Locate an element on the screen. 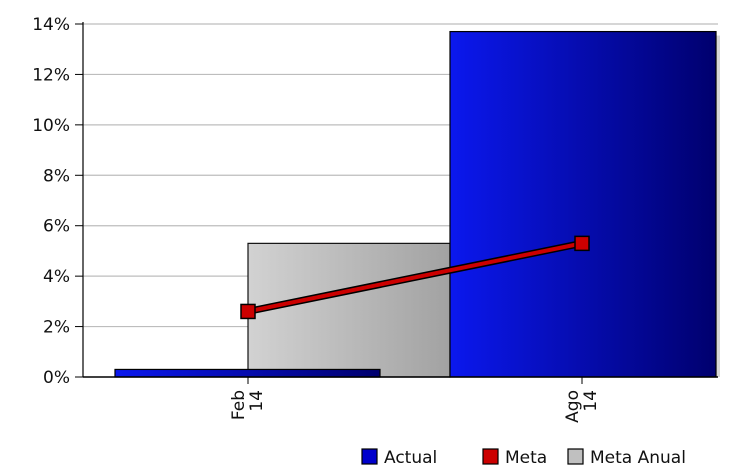  legend-actual: Actual is located at coordinates (399, 457).